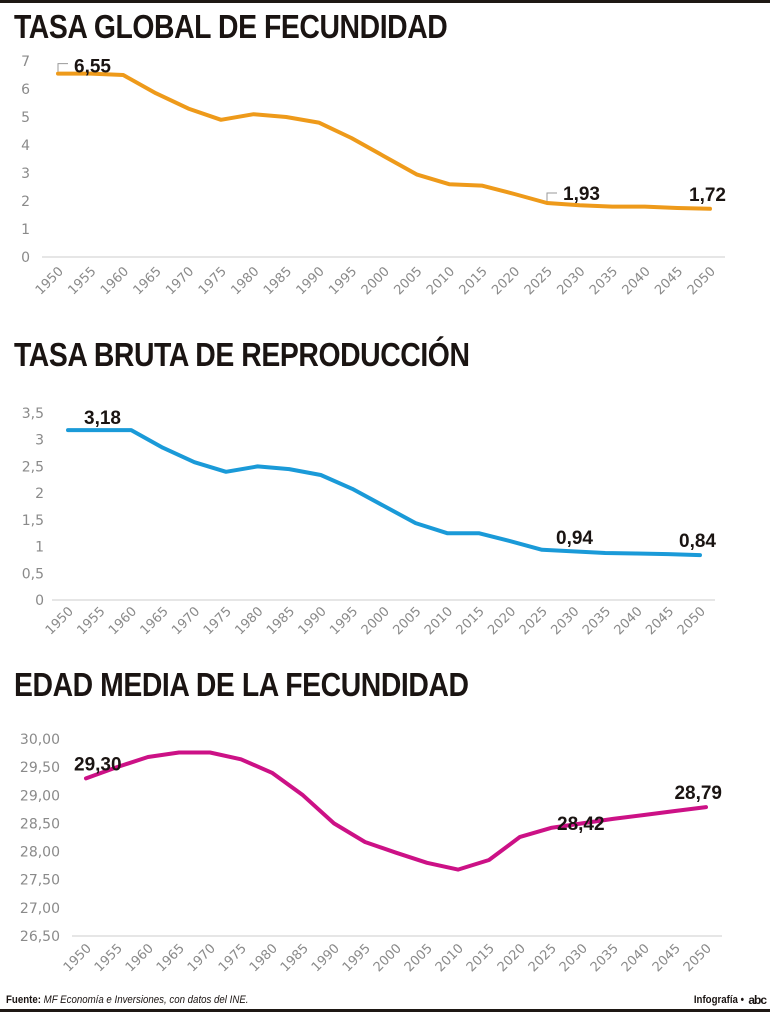 This screenshot has height=1012, width=770. What do you see at coordinates (512, 958) in the screenshot?
I see `x-tick-label: 2020` at bounding box center [512, 958].